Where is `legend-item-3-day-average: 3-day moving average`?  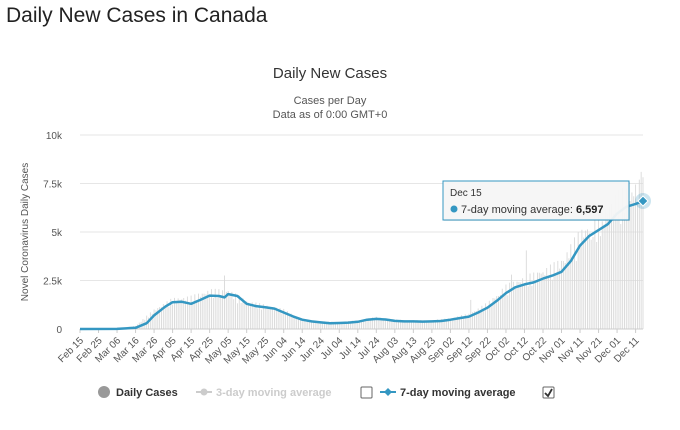
legend-item-3-day-average: 3-day moving average is located at coordinates (264, 393).